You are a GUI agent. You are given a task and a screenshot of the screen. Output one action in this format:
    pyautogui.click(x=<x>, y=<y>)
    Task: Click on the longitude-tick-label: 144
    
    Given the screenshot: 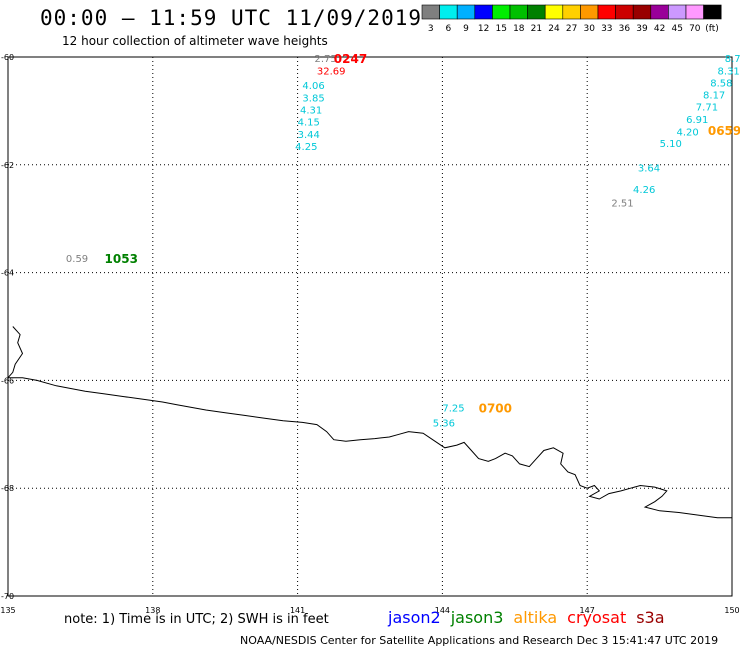 What is the action you would take?
    pyautogui.click(x=442, y=610)
    